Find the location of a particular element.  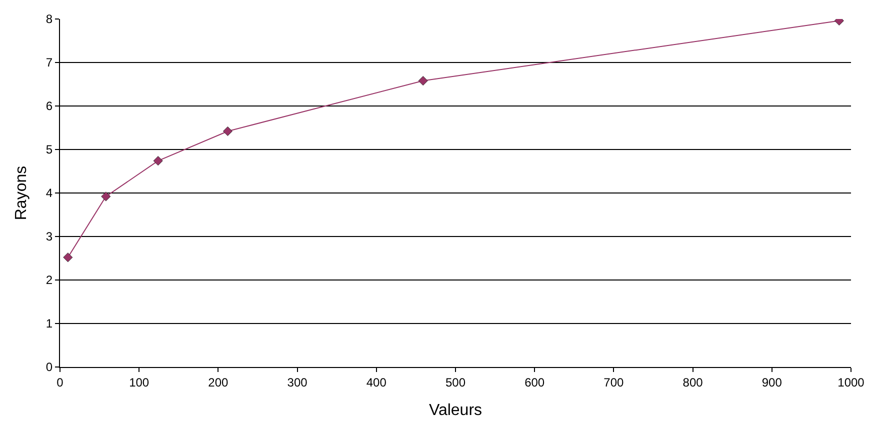

x-tick-label: 400 is located at coordinates (376, 382).